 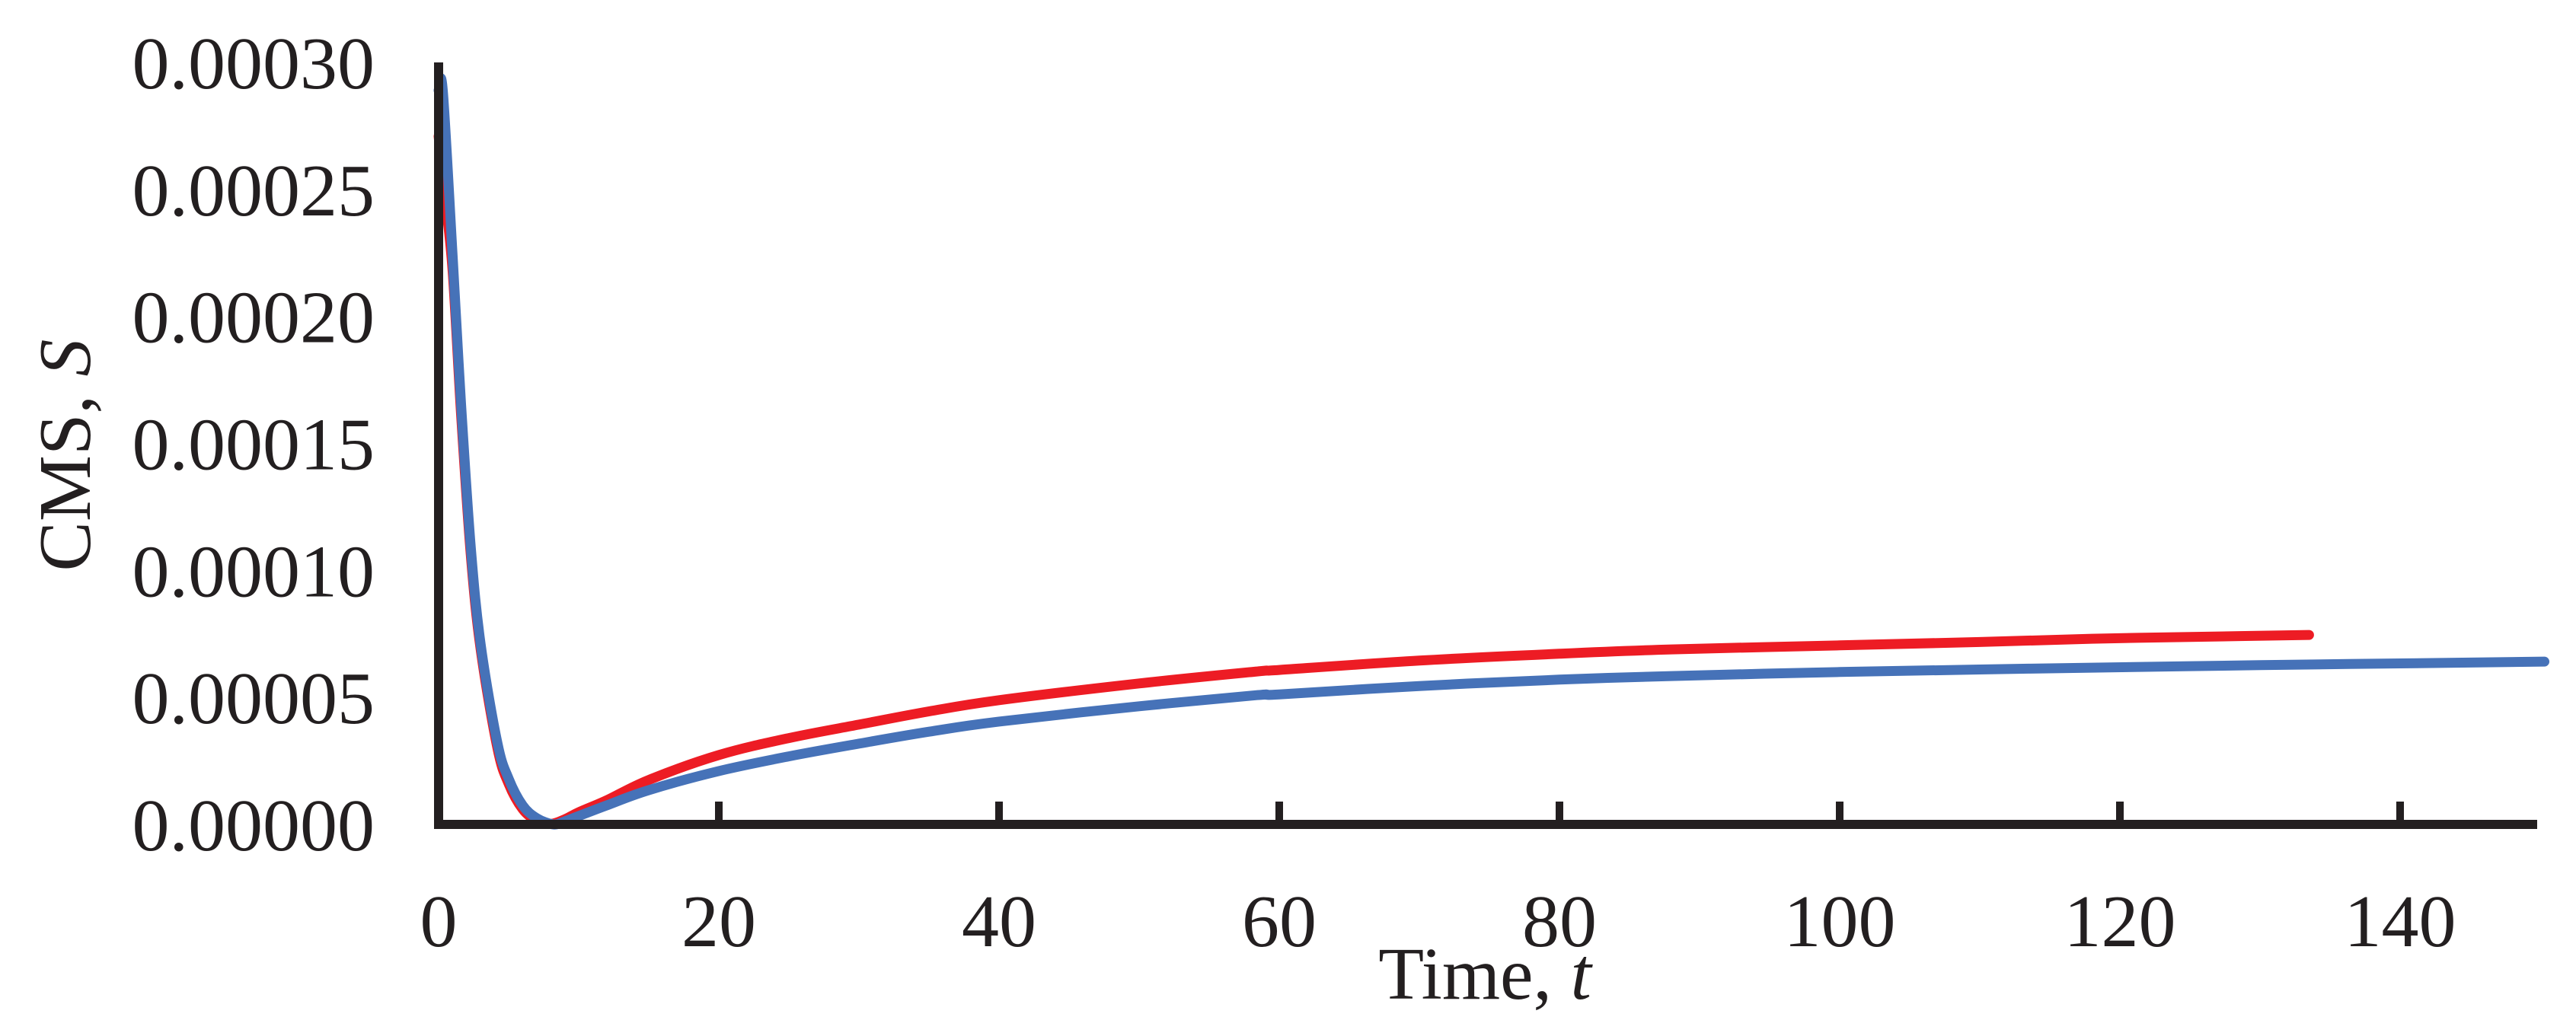 I want to click on x-axis-title-variable: t, so click(x=1582, y=974).